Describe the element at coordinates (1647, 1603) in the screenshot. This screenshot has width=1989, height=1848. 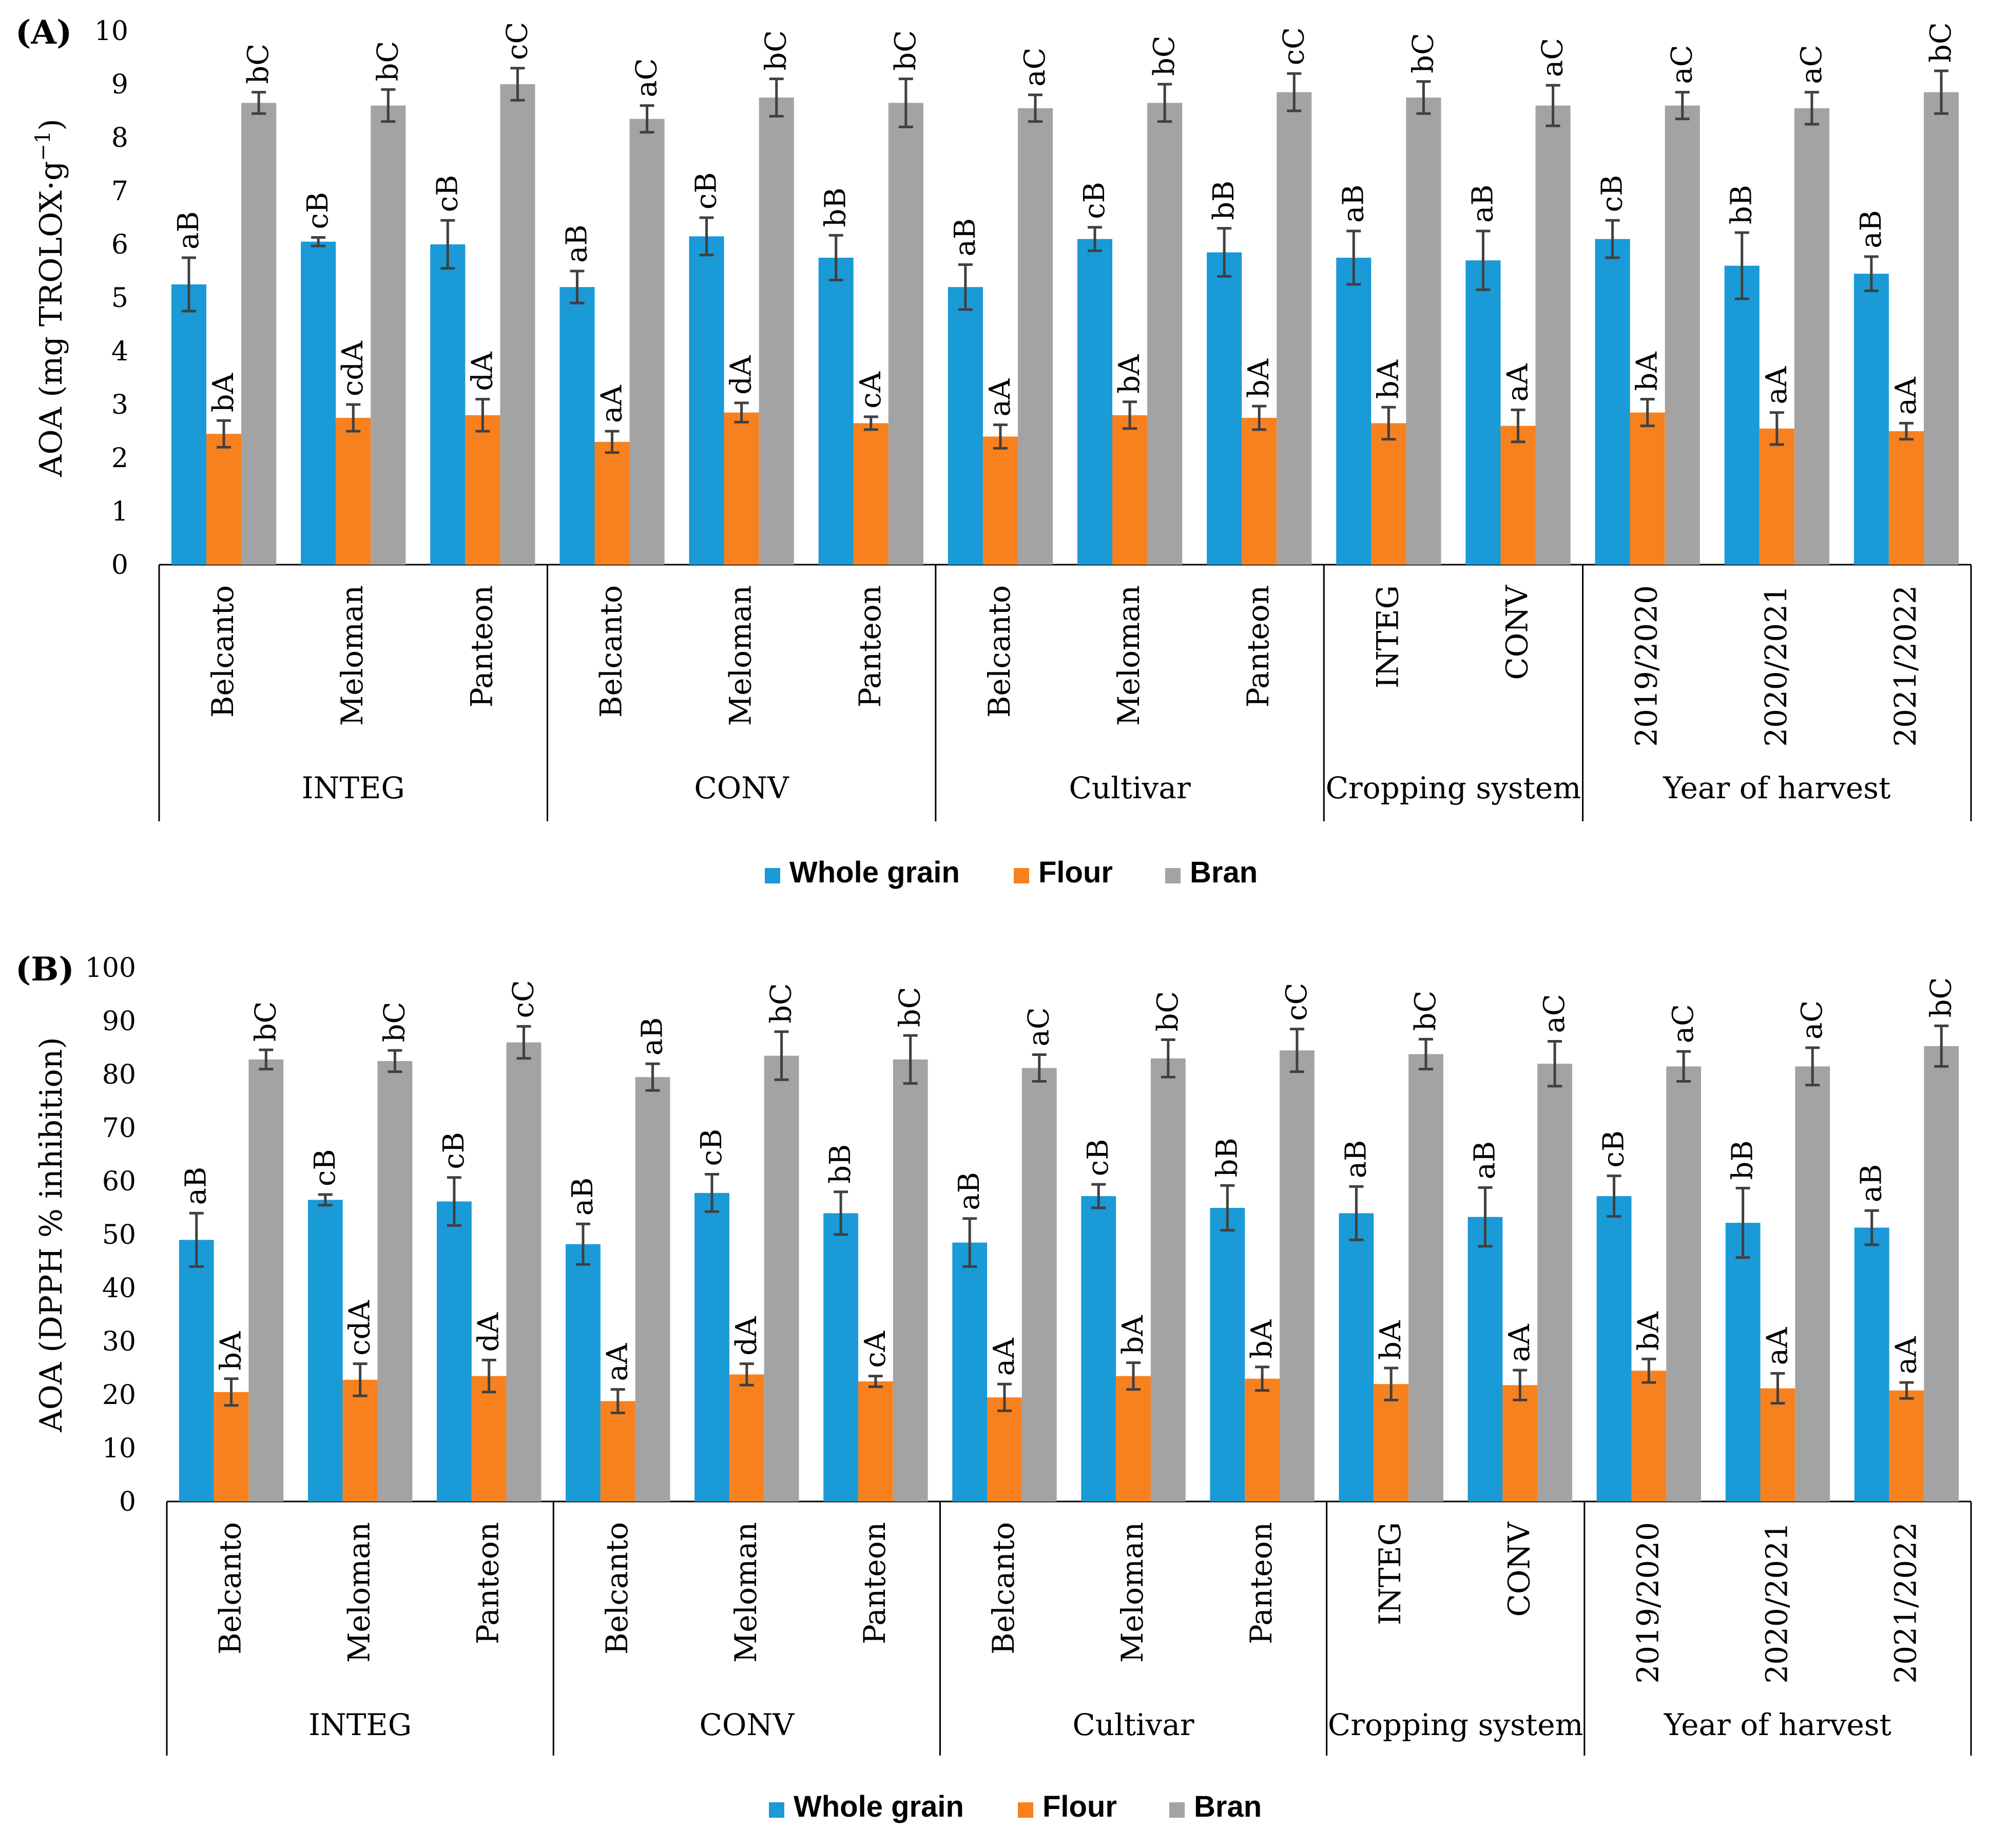
I see `category-label: 2019/2020` at that location.